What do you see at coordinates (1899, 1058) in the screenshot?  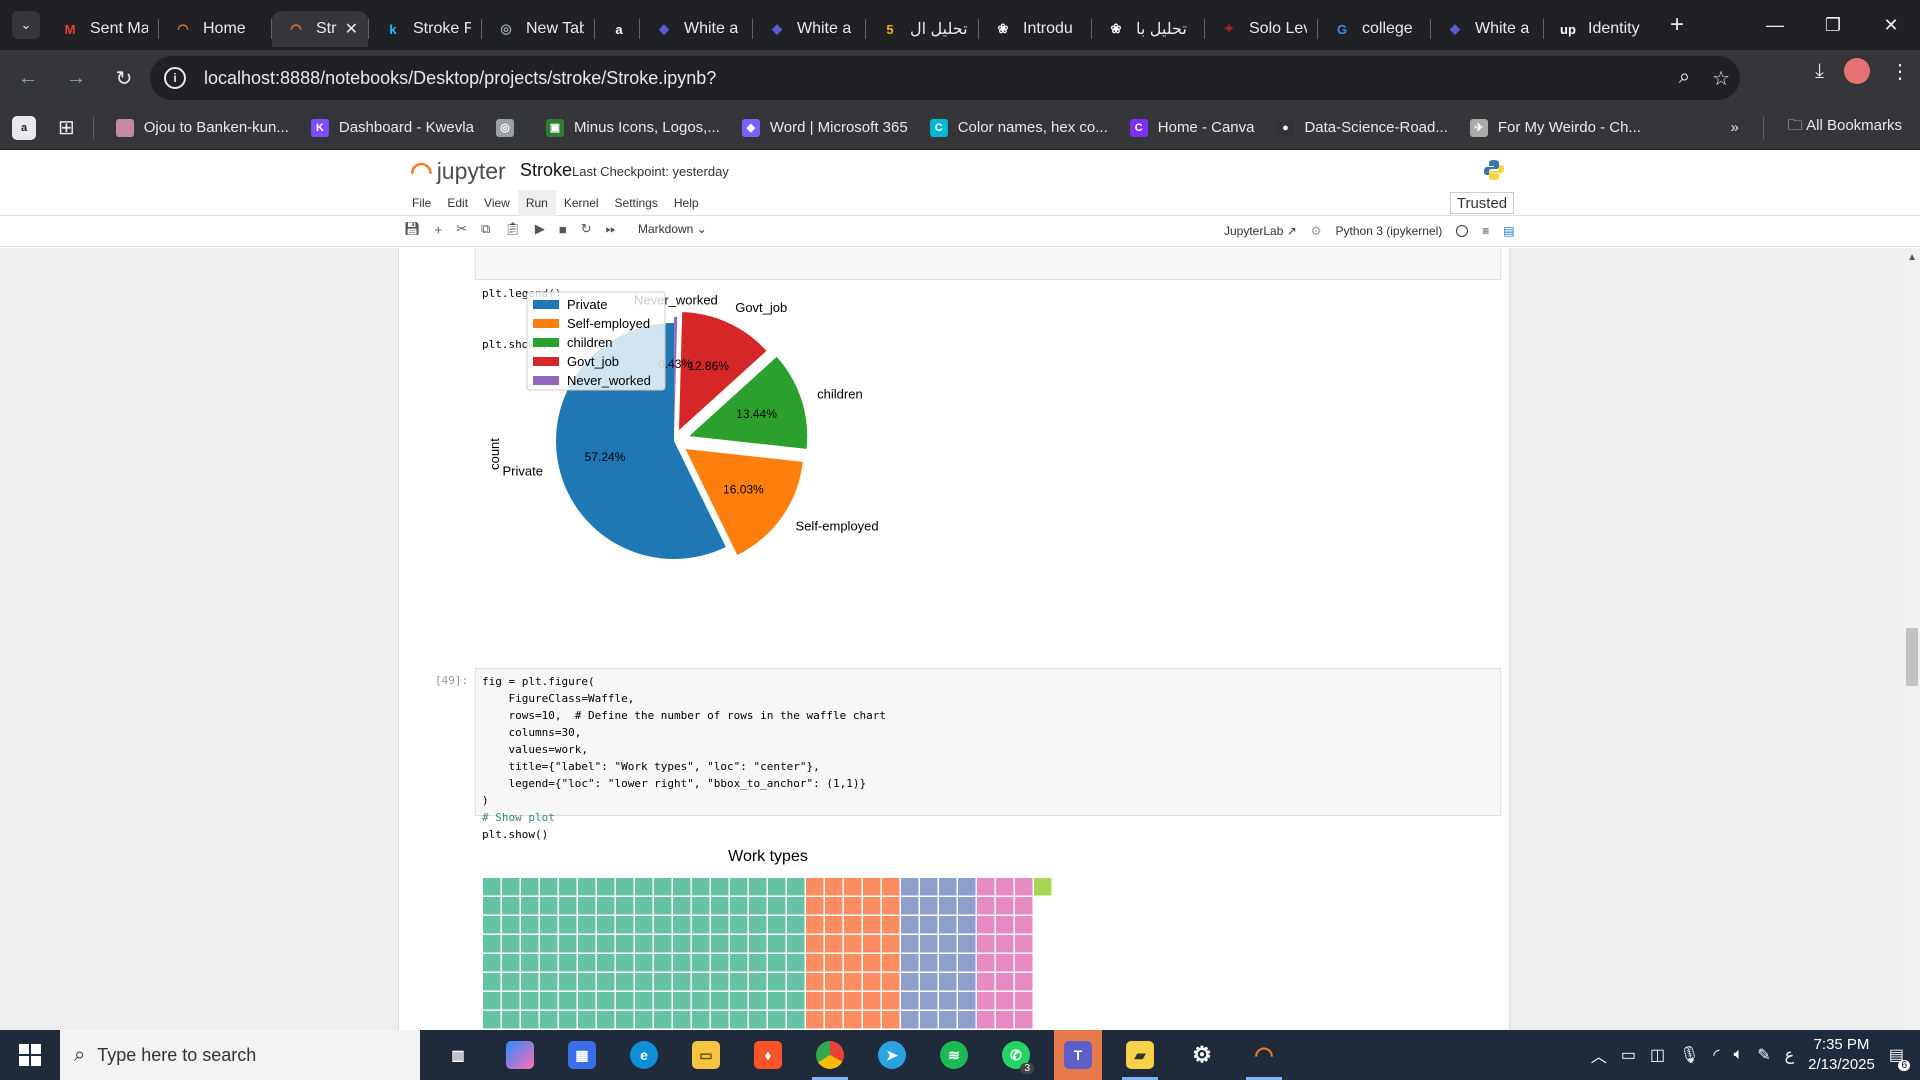 I see `notification-icon: ▤ 6` at bounding box center [1899, 1058].